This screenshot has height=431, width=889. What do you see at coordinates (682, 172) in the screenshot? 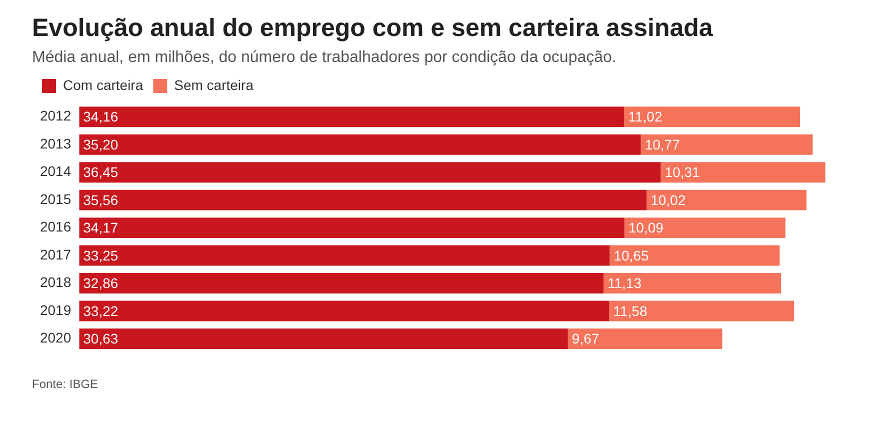
I see `data-label: 10,31` at bounding box center [682, 172].